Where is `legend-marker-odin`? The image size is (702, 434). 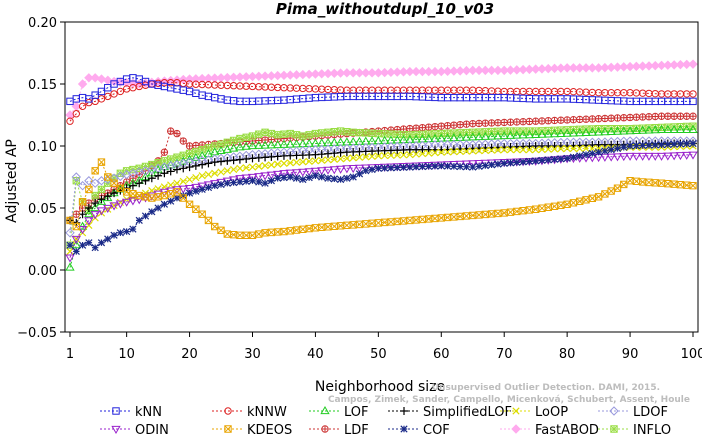 legend-marker-odin is located at coordinates (116, 429).